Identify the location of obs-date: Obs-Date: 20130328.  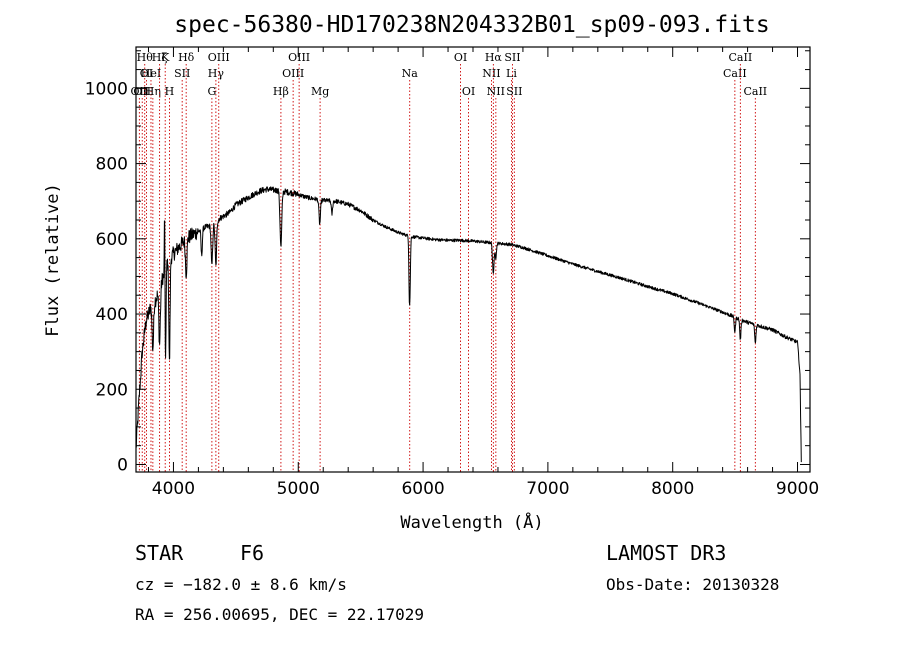
(692, 584).